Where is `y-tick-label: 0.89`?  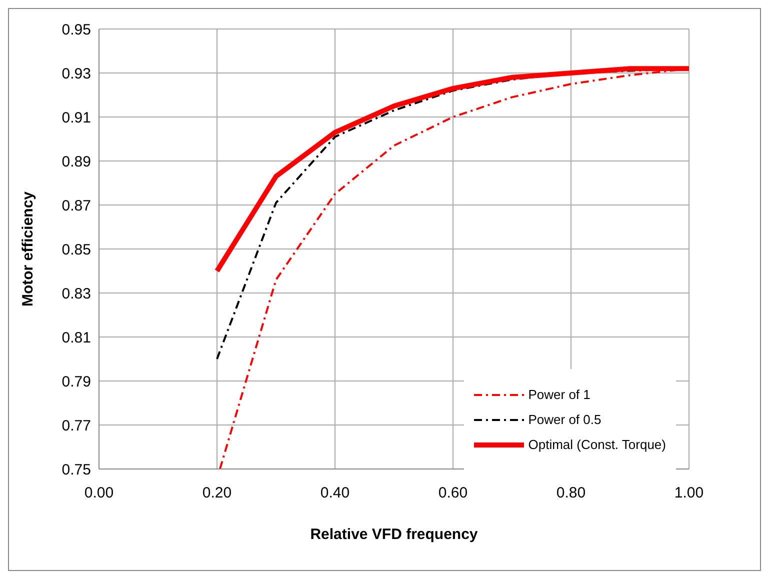 y-tick-label: 0.89 is located at coordinates (76, 161).